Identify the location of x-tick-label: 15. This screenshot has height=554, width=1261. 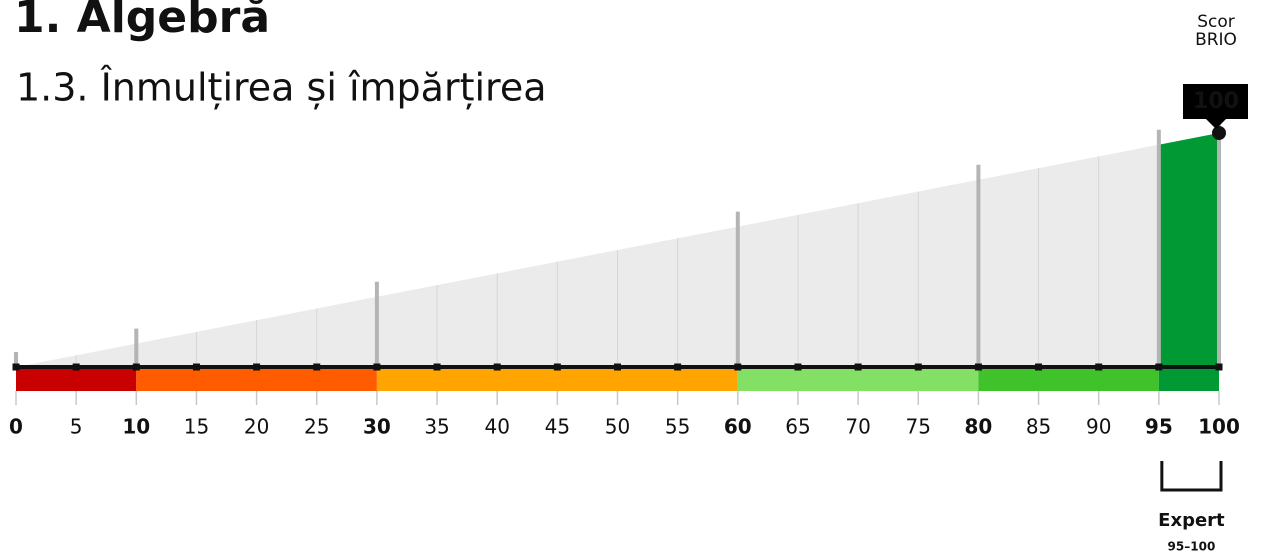
(196, 427).